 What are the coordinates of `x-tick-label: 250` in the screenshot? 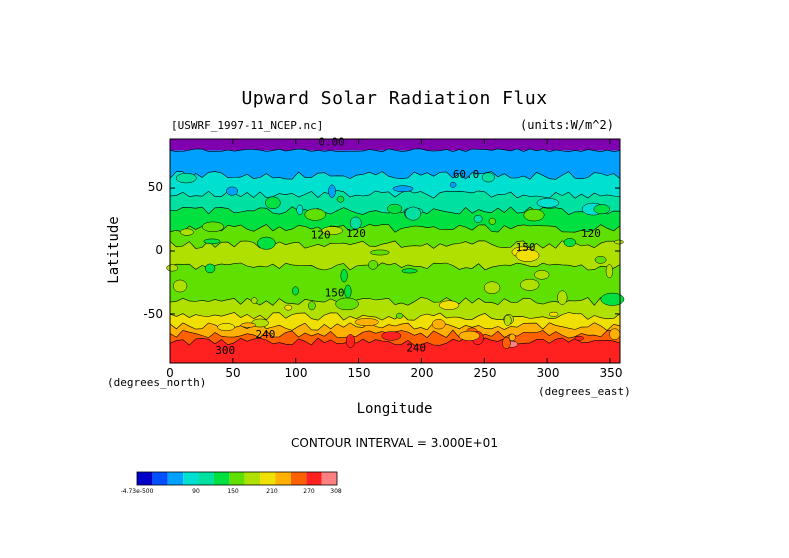 It's located at (485, 373).